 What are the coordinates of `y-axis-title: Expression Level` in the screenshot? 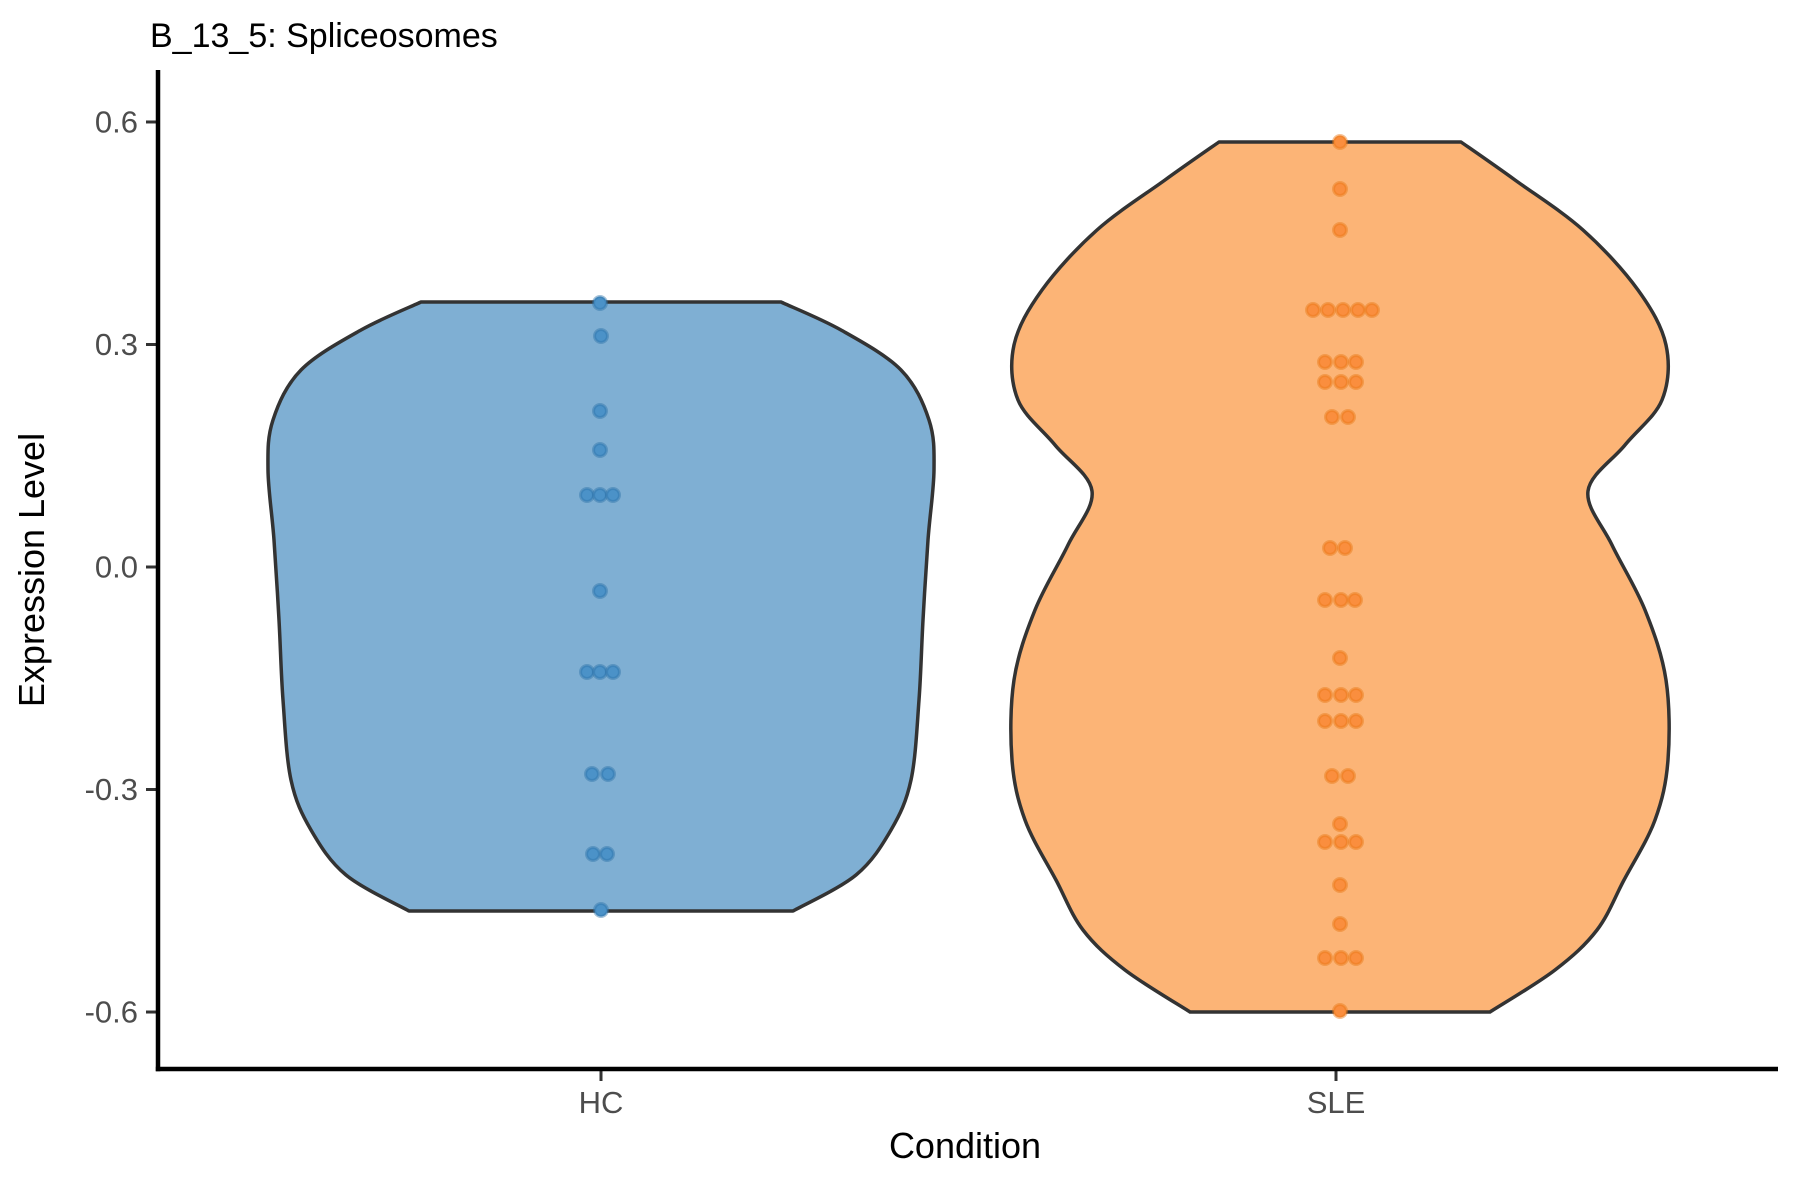 It's located at (31, 570).